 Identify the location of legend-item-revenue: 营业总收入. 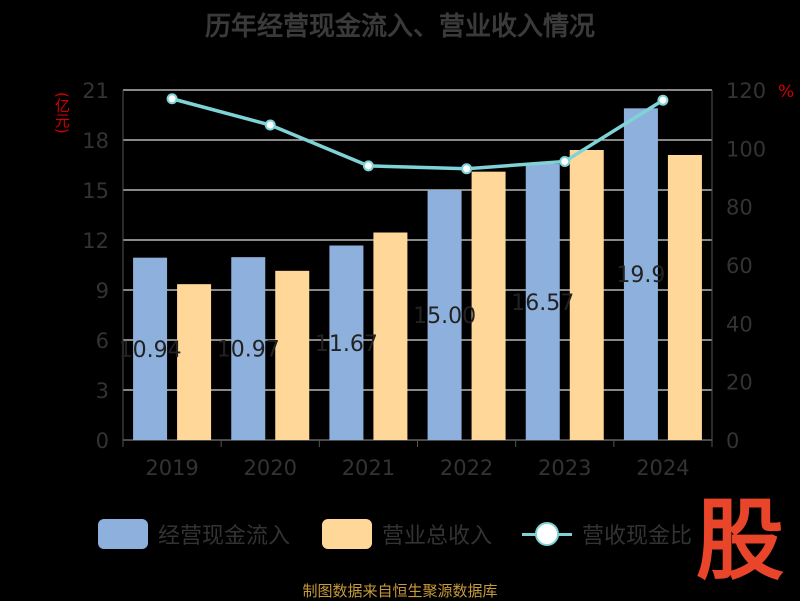
(407, 534).